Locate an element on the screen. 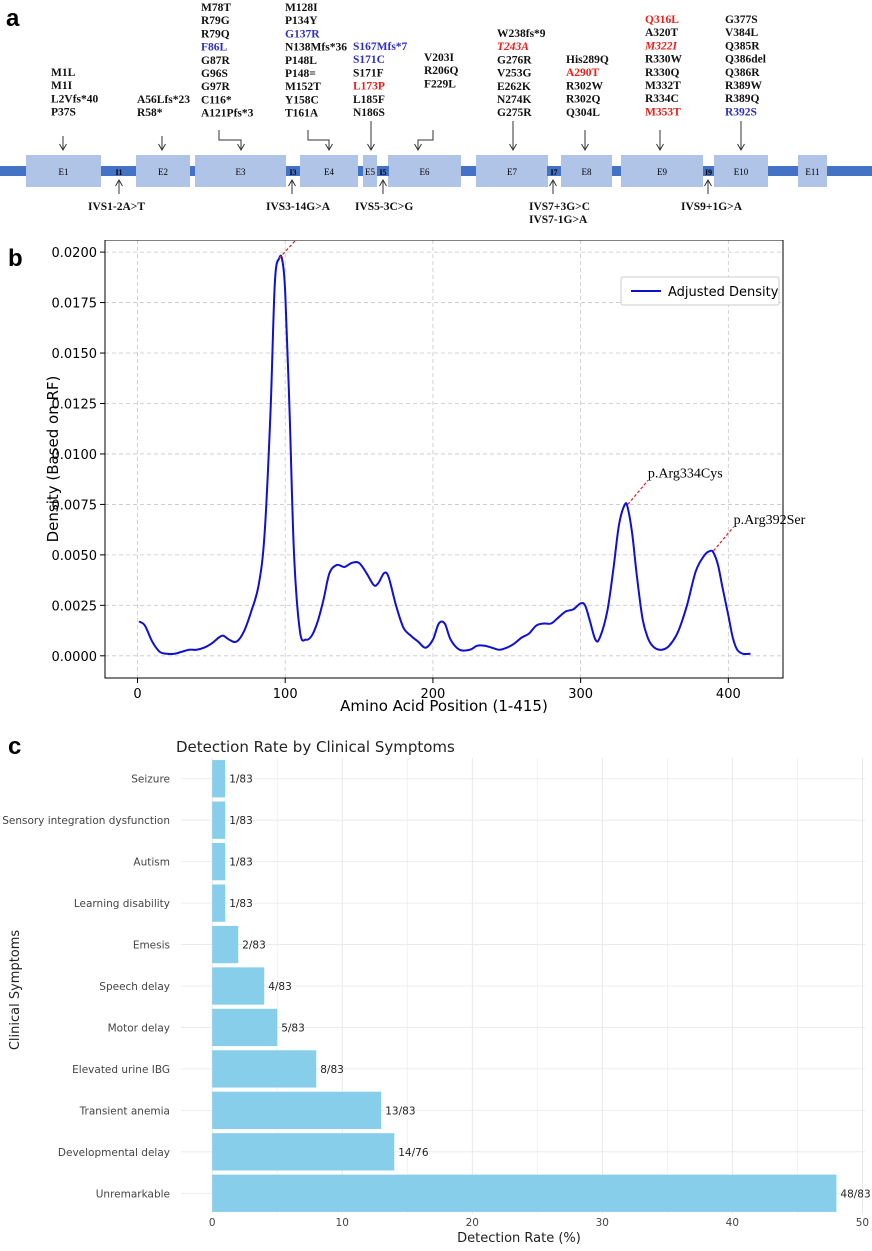 This screenshot has width=872, height=1251. density-y-axis-label: Density (Based on RF) is located at coordinates (53, 459).